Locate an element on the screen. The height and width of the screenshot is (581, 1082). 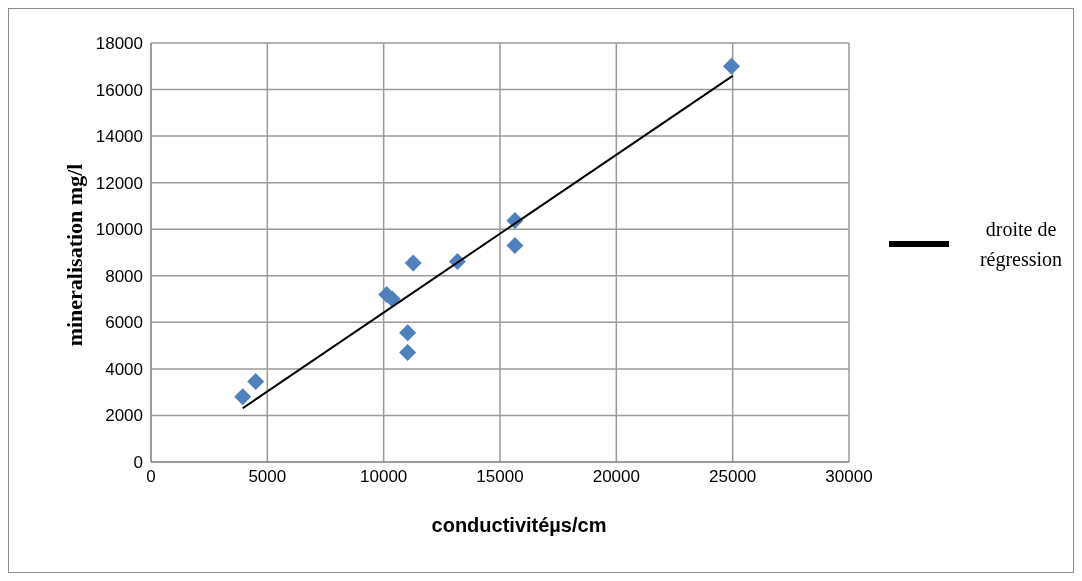
y-tick-label: 8000 is located at coordinates (124, 276).